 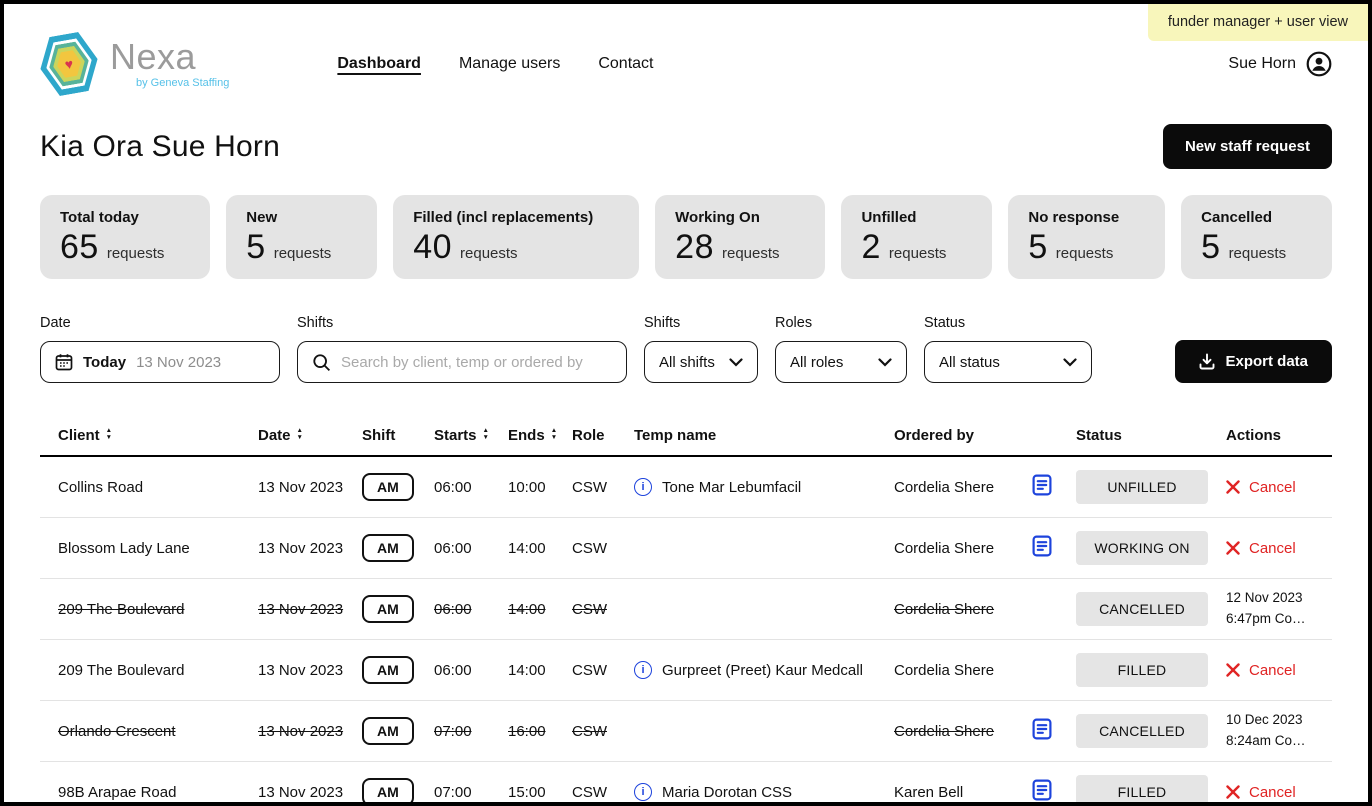 I want to click on stat-label: Filled (incl replacements), so click(x=503, y=217).